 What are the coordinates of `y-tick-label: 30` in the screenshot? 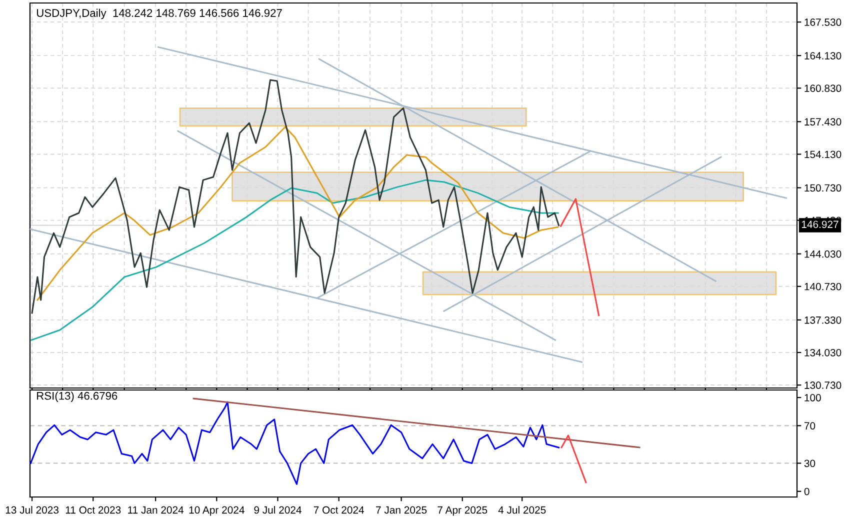 It's located at (810, 464).